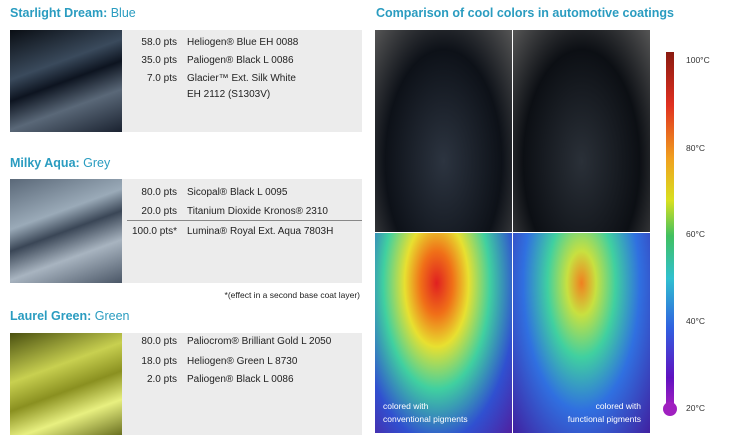 The width and height of the screenshot is (735, 441). Describe the element at coordinates (425, 419) in the screenshot. I see `caption: conventional pigments` at that location.